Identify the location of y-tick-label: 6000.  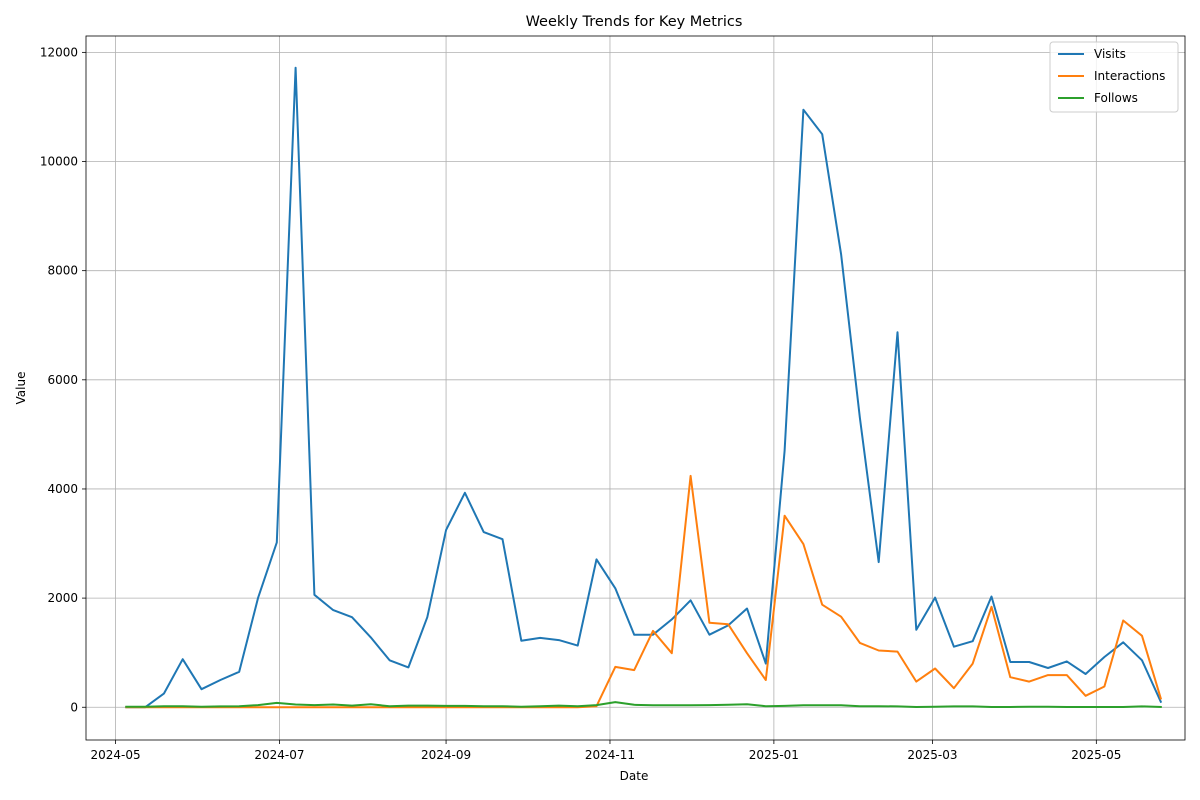
(62, 380).